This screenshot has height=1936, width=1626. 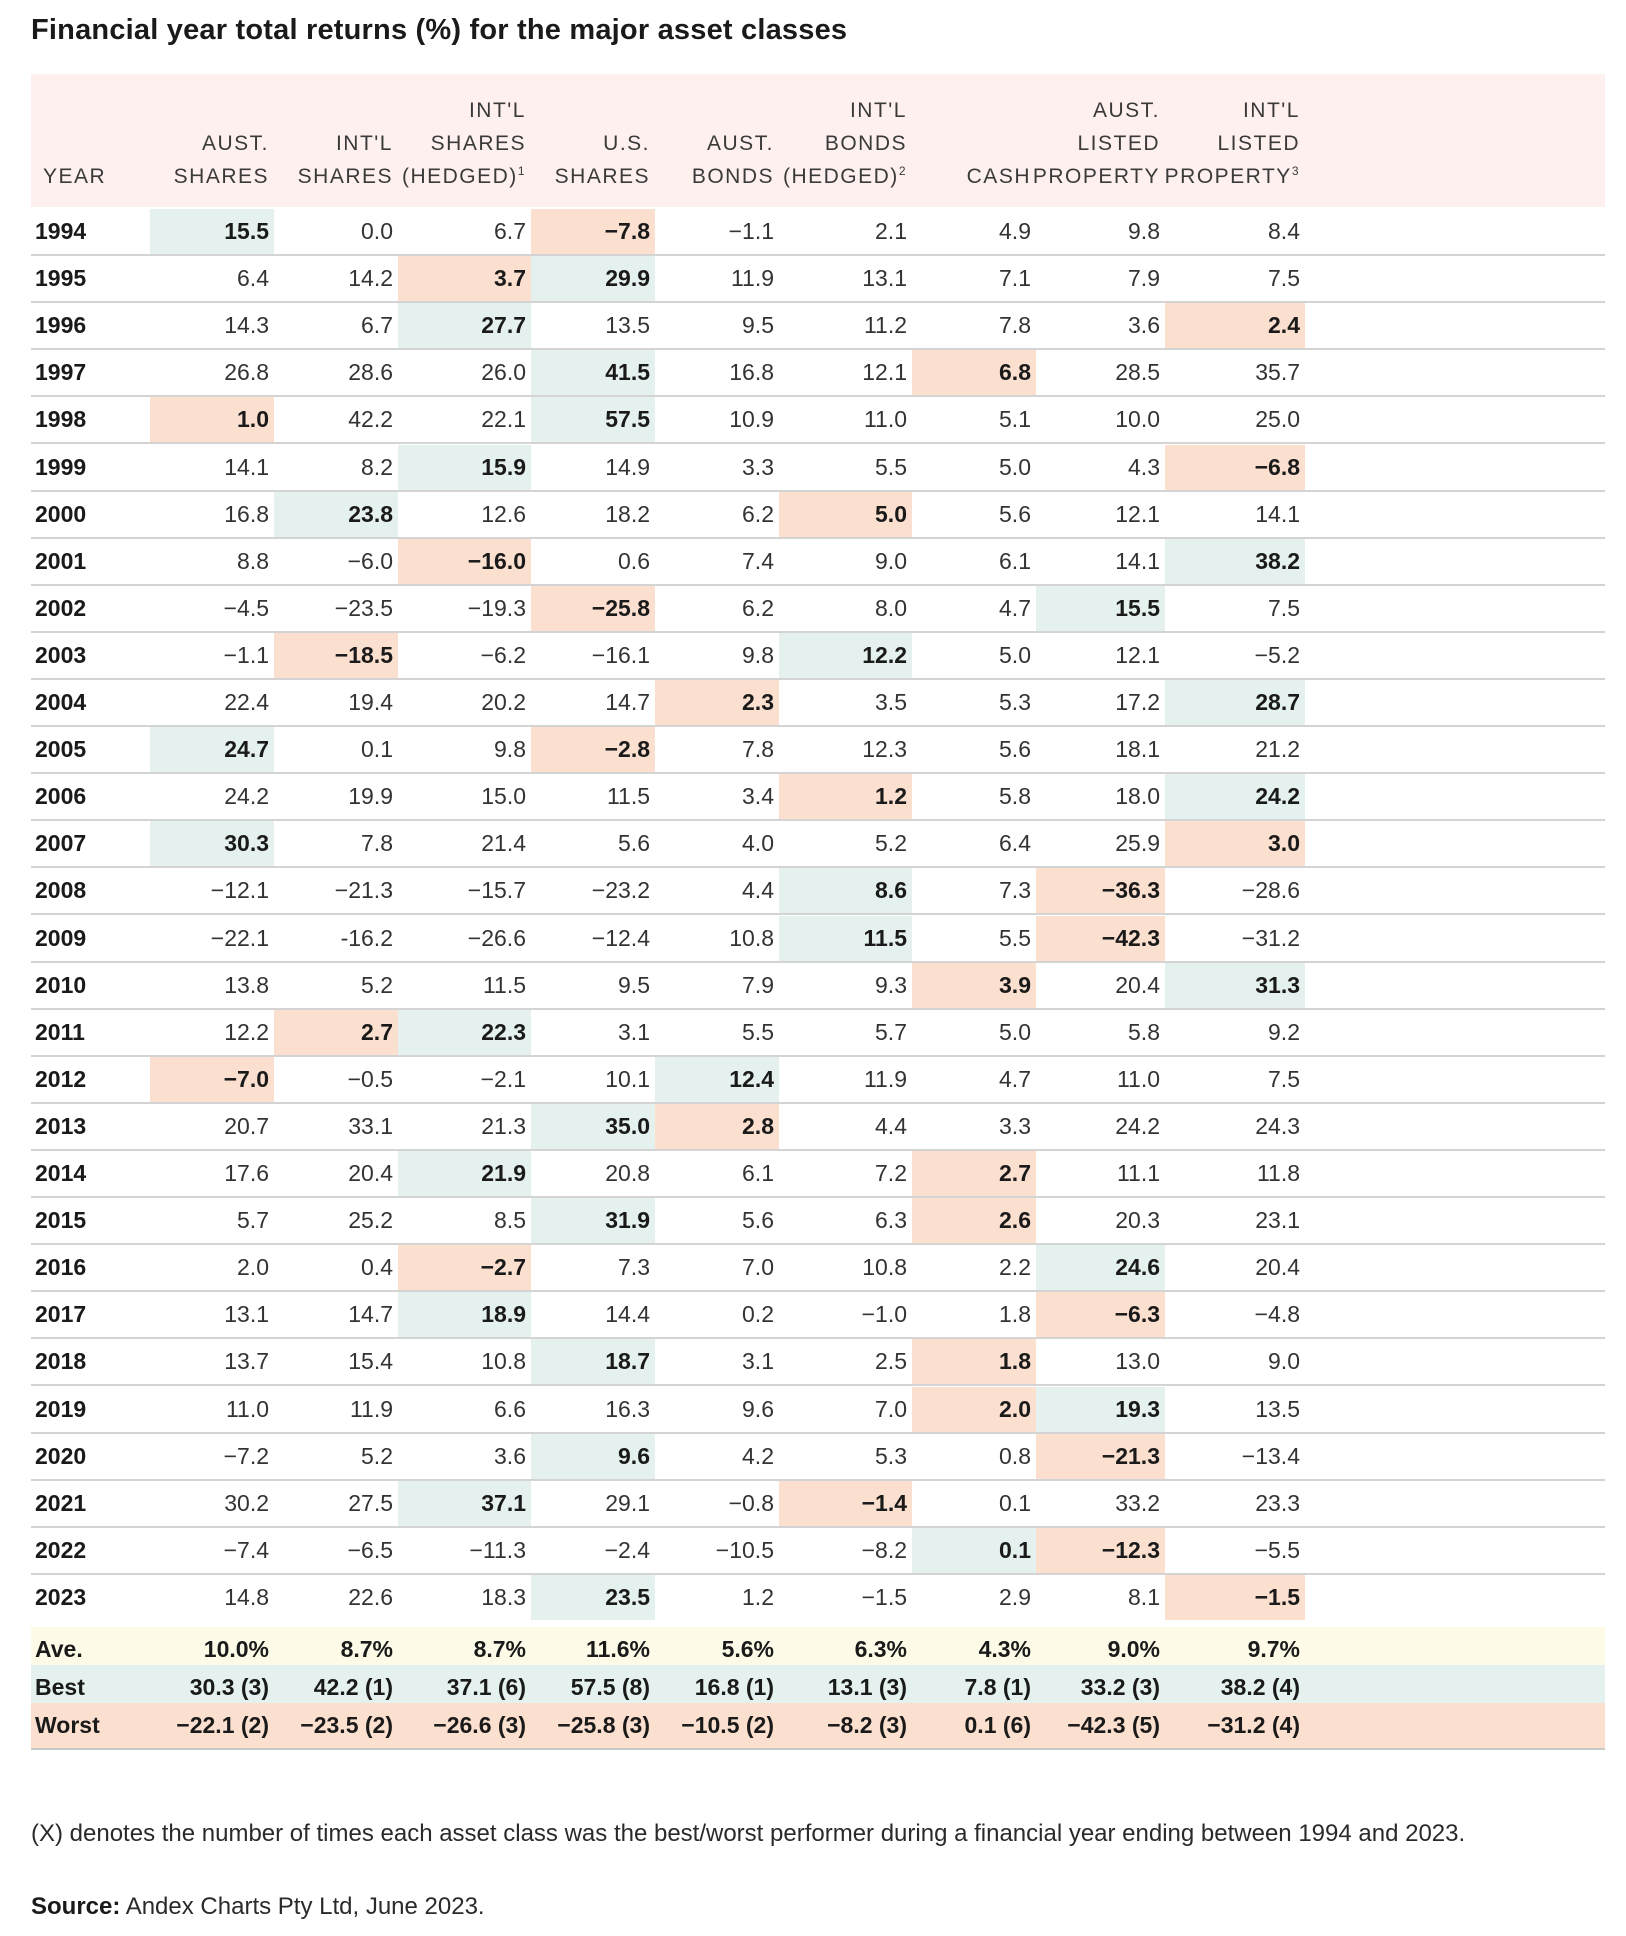 I want to click on worst-value-cell: 1.2, so click(x=845, y=796).